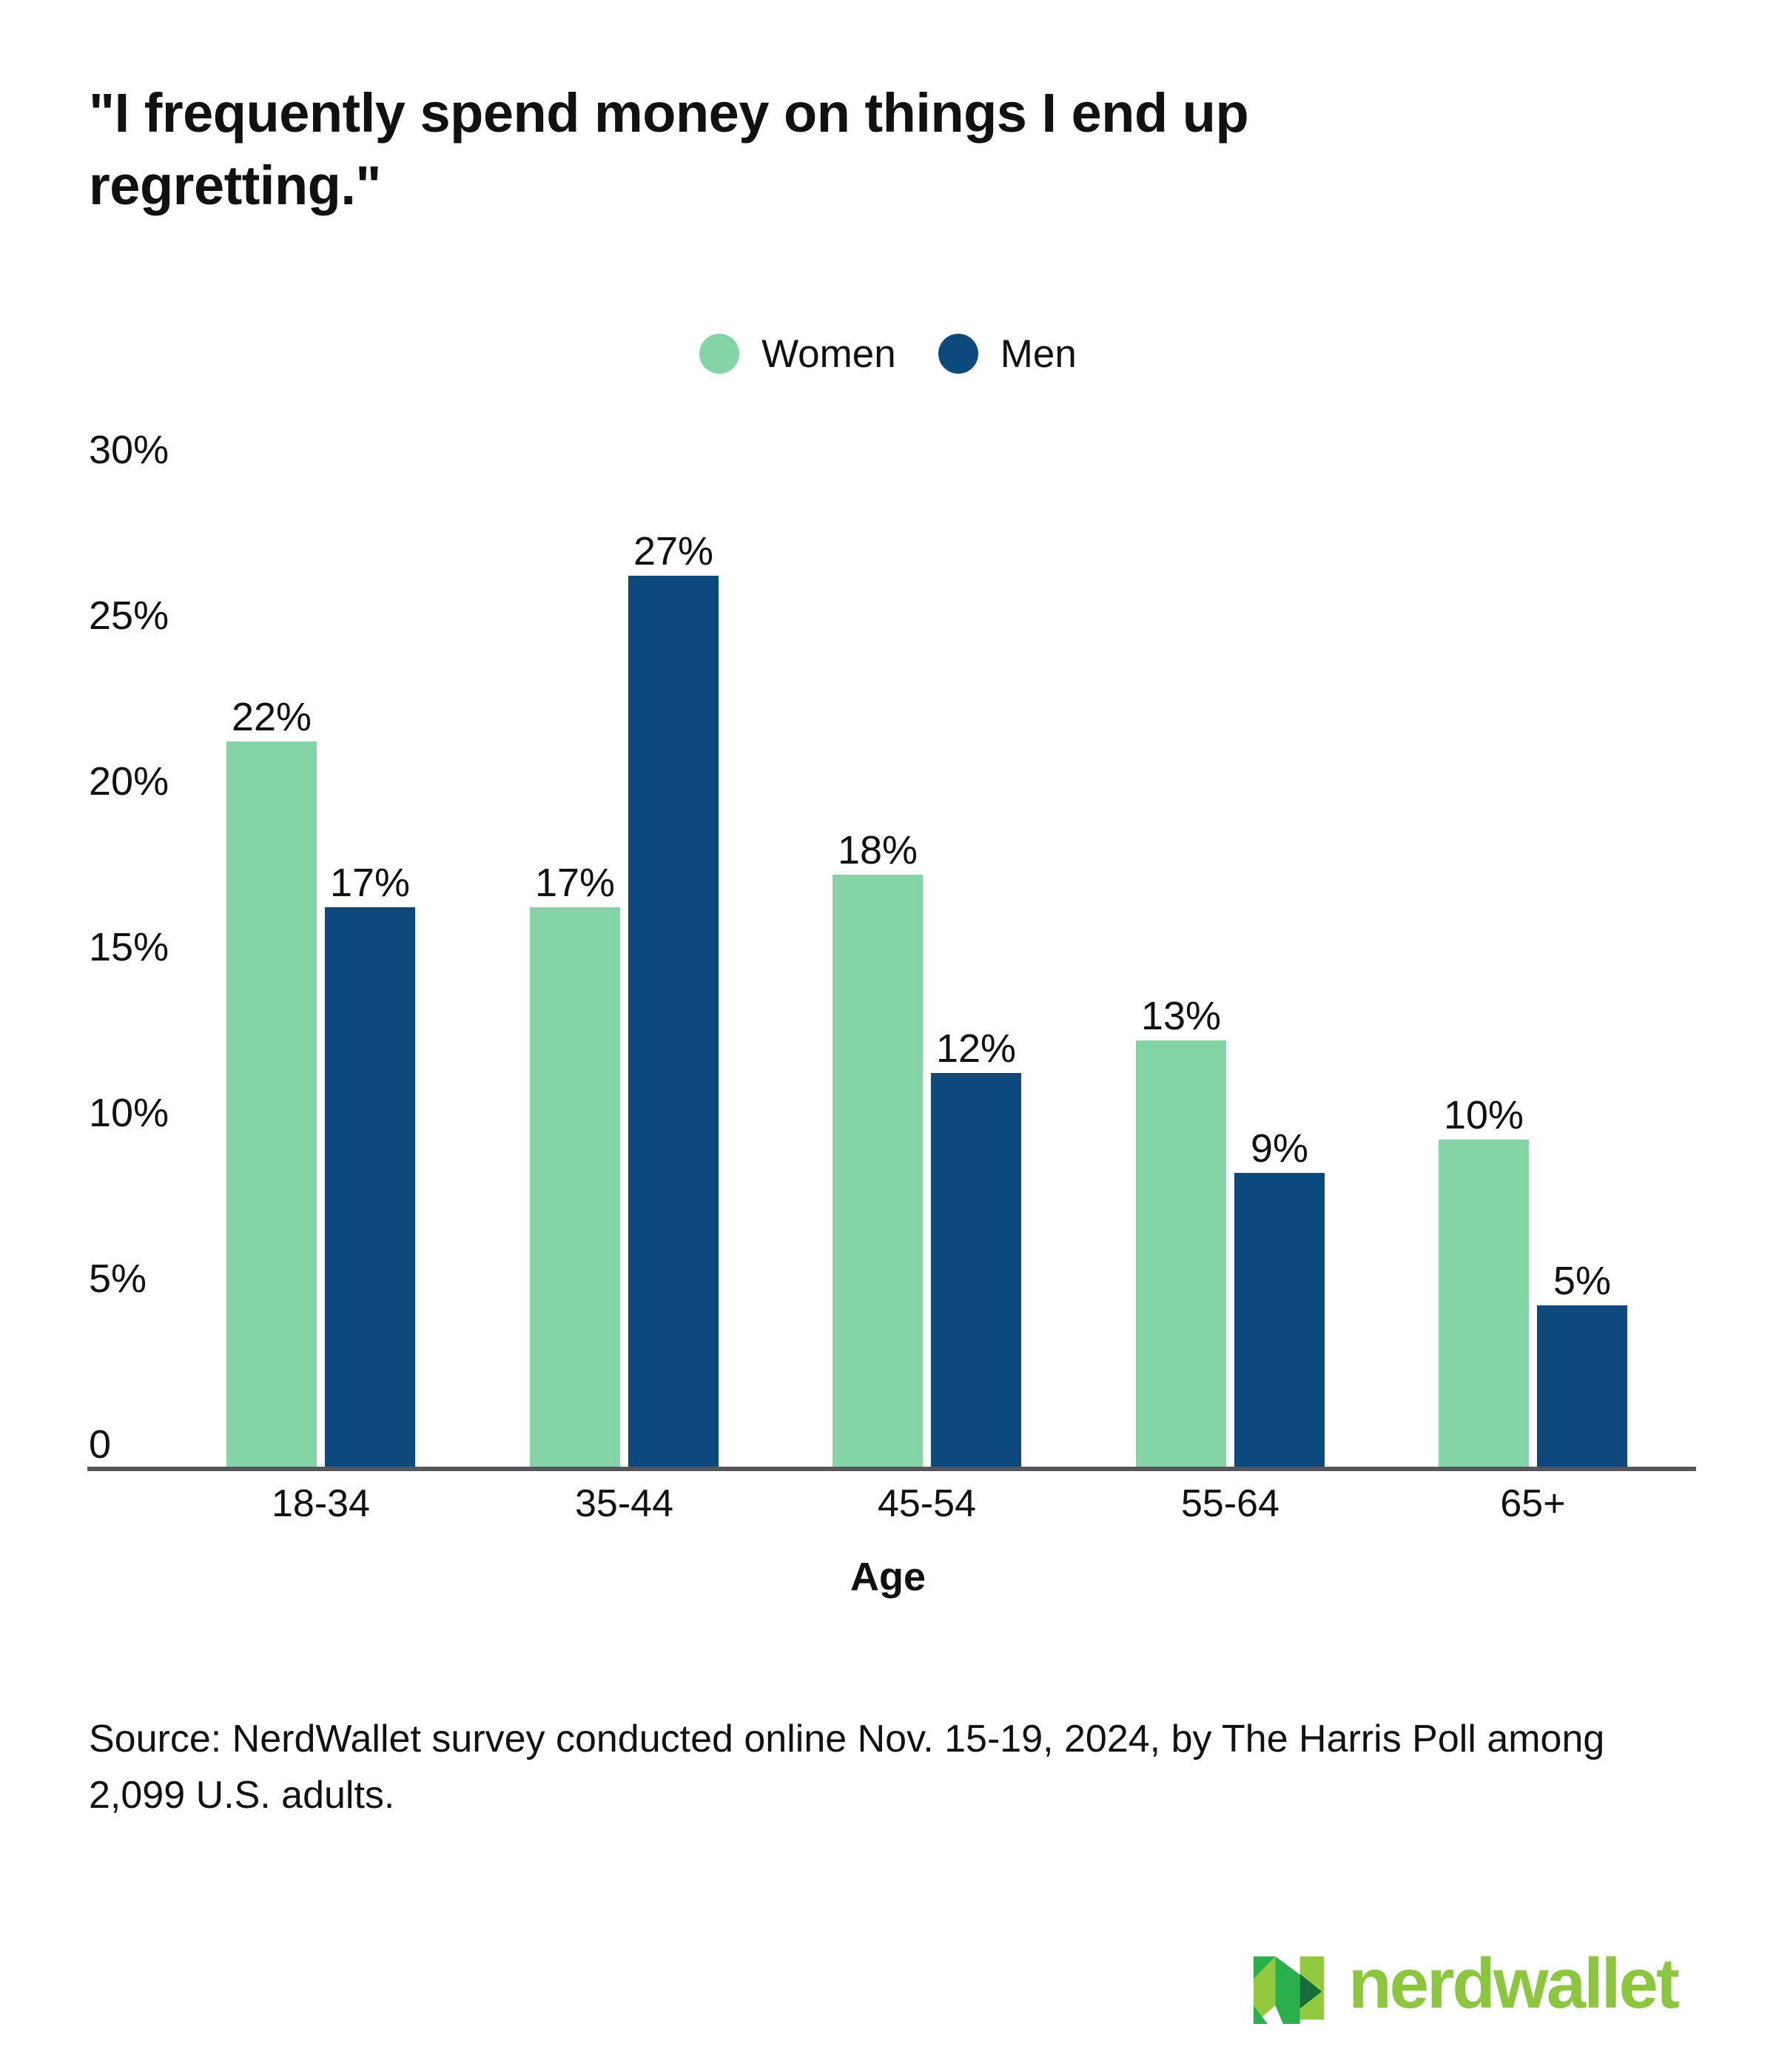 The width and height of the screenshot is (1776, 2072). Describe the element at coordinates (129, 615) in the screenshot. I see `y-axis-tick-label: 25%` at that location.